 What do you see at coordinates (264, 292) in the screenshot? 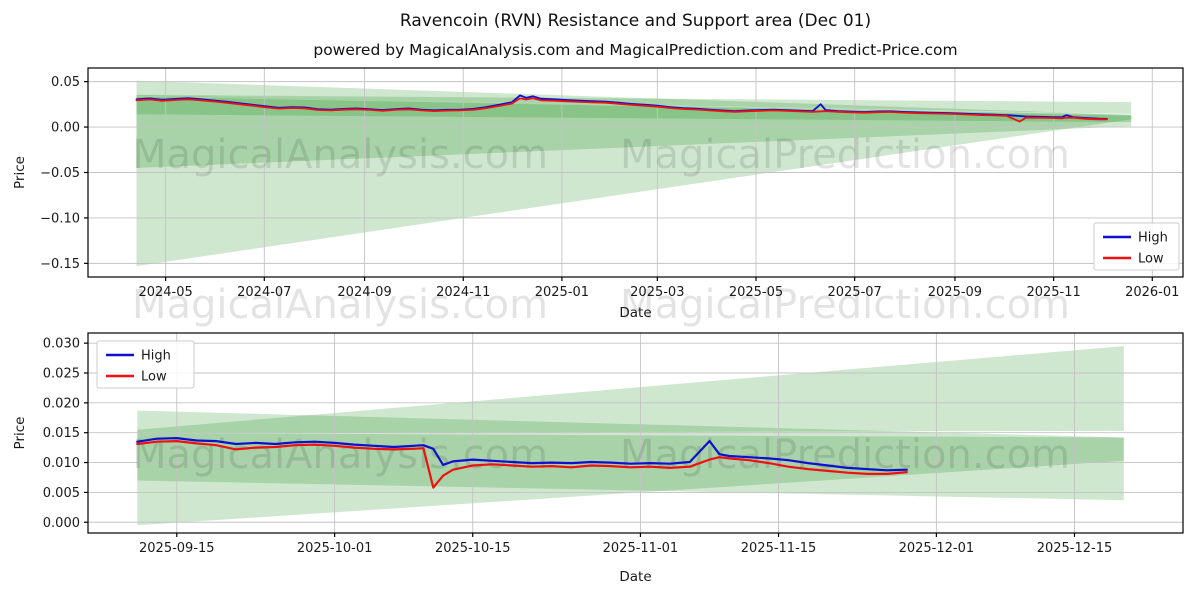
I see `x-tick-label: 2024-07` at bounding box center [264, 292].